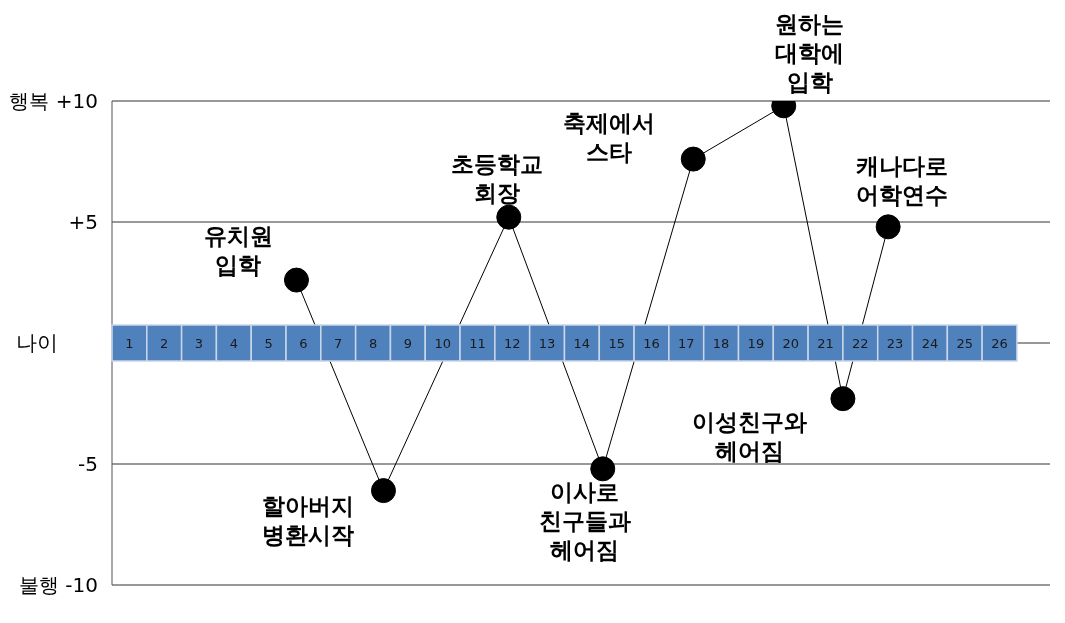 The width and height of the screenshot is (1065, 623). I want to click on x-tick-label: 5, so click(268, 343).